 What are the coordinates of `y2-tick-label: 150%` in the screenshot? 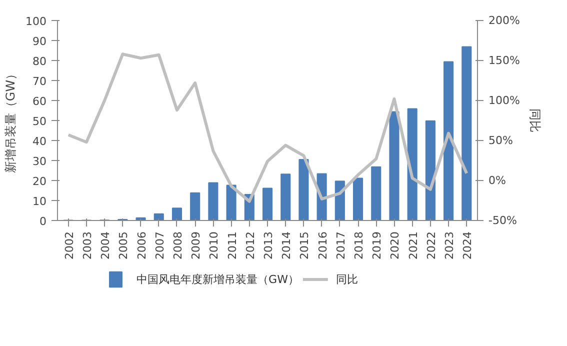 It's located at (504, 60).